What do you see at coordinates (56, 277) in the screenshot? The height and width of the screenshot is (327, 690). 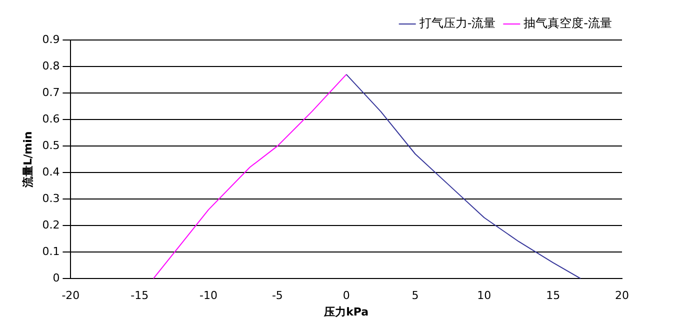 I see `y-tick-label: 0` at bounding box center [56, 277].